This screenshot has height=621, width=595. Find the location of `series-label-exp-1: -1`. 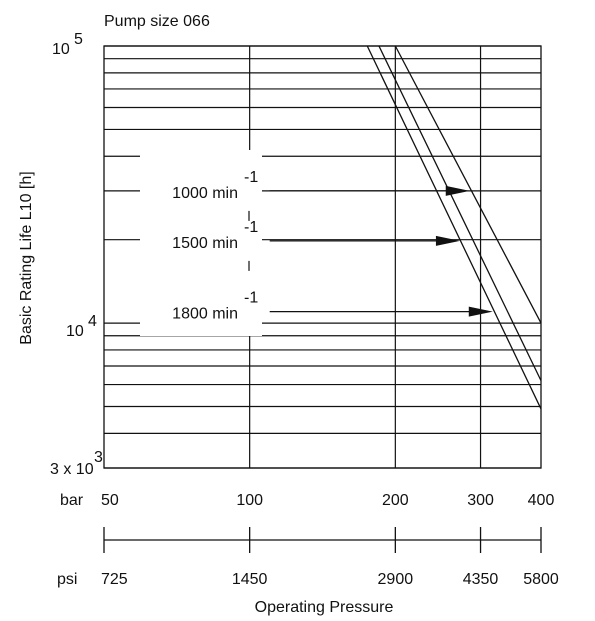

series-label-exp-1: -1 is located at coordinates (251, 177).